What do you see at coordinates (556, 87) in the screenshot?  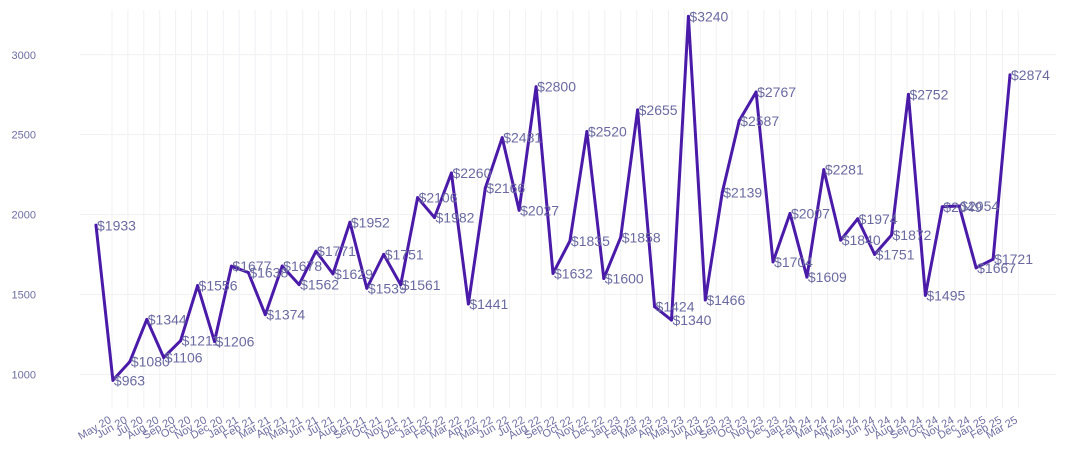 I see `data-label: $2800` at bounding box center [556, 87].